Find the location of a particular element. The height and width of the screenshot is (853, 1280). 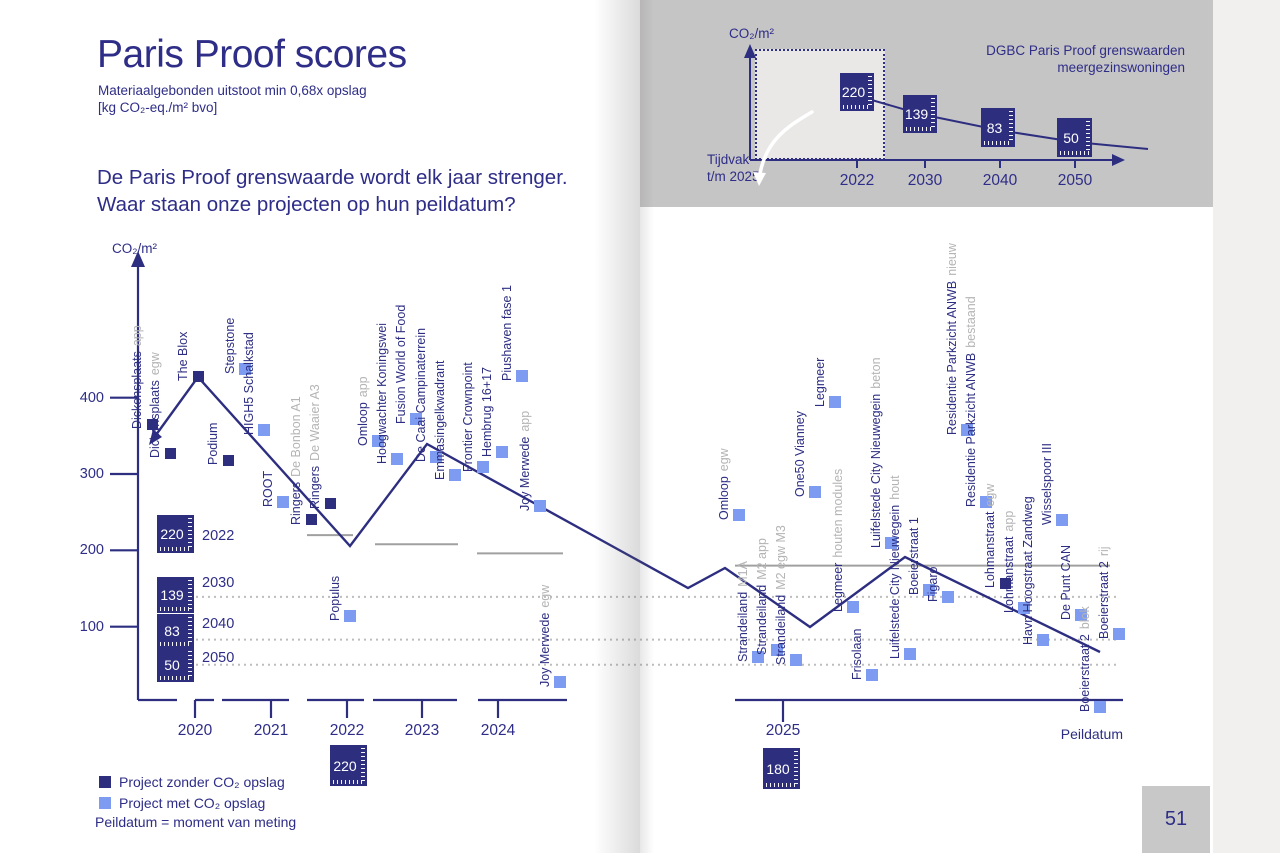

legend-label-light: Project met CO₂ opslag is located at coordinates (192, 803).